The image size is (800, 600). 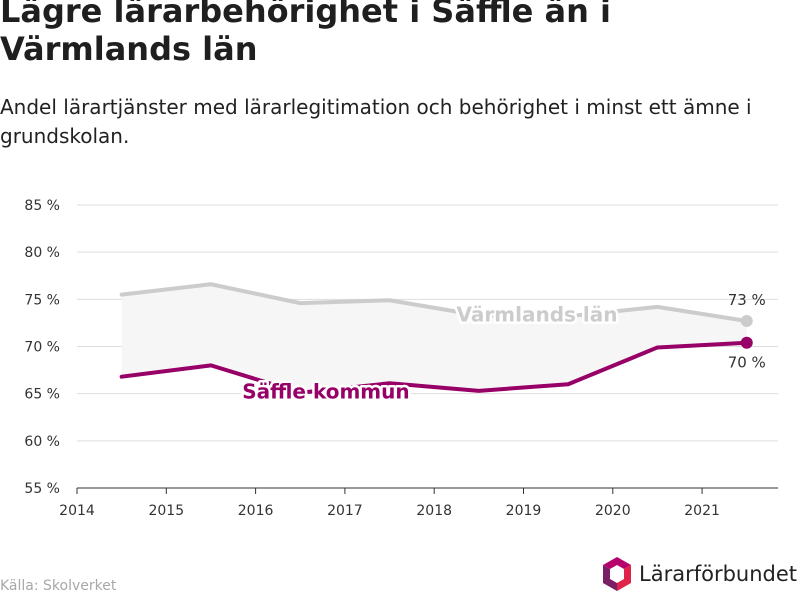 I want to click on y-tick-label: 65 %, so click(x=42, y=395).